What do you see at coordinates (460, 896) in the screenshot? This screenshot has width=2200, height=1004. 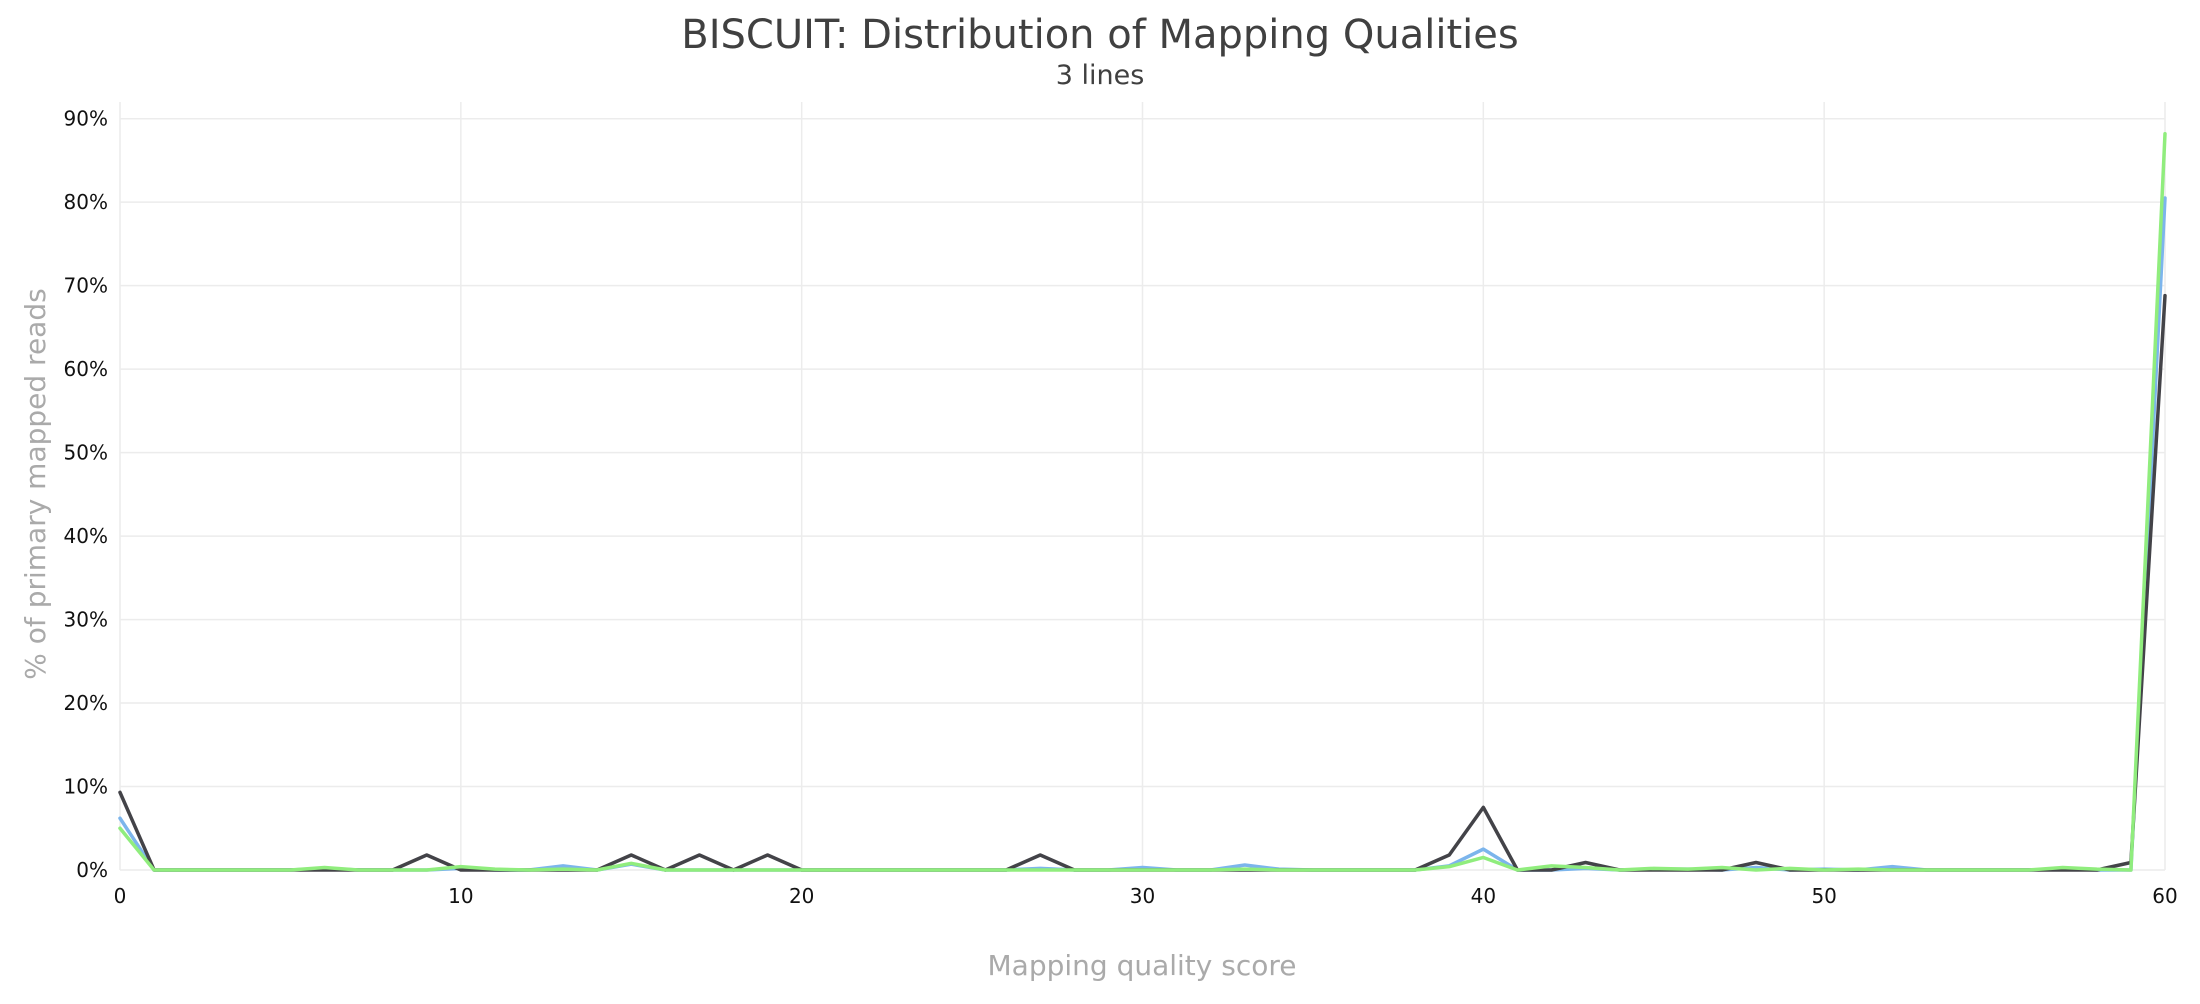 I see `x-tick-label: 10` at bounding box center [460, 896].